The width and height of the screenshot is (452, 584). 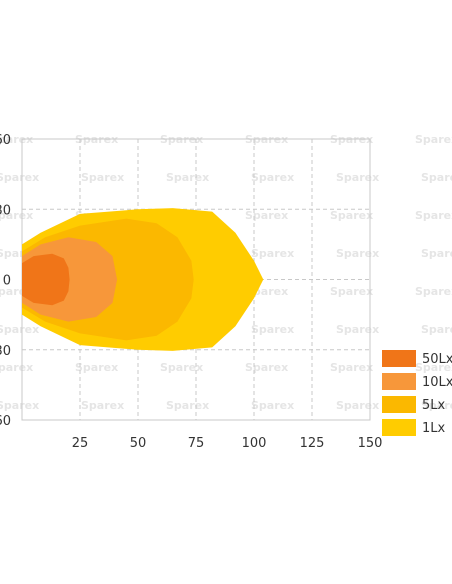 I want to click on legend-label: 5Lx, so click(x=434, y=405).